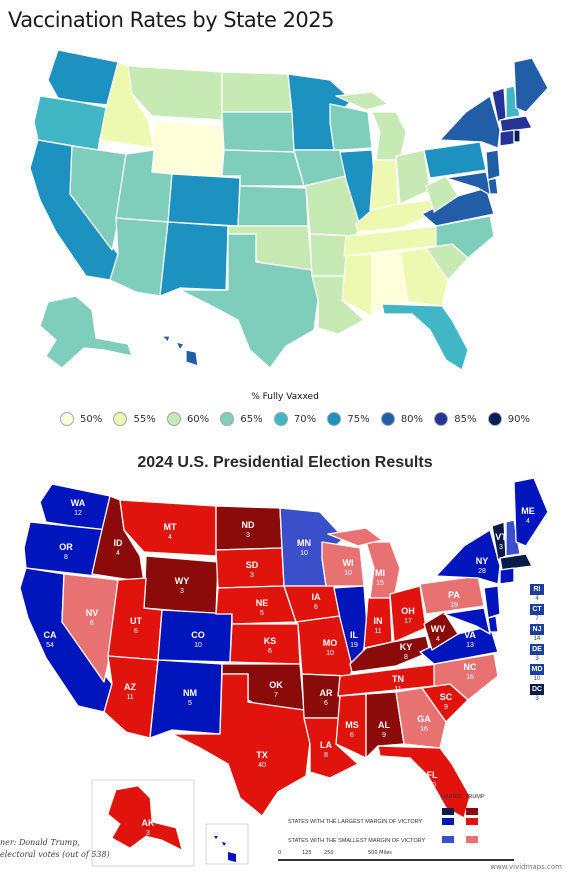 Image resolution: width=570 pixels, height=877 pixels. Describe the element at coordinates (326, 755) in the screenshot. I see `state-ev-la: 8` at that location.